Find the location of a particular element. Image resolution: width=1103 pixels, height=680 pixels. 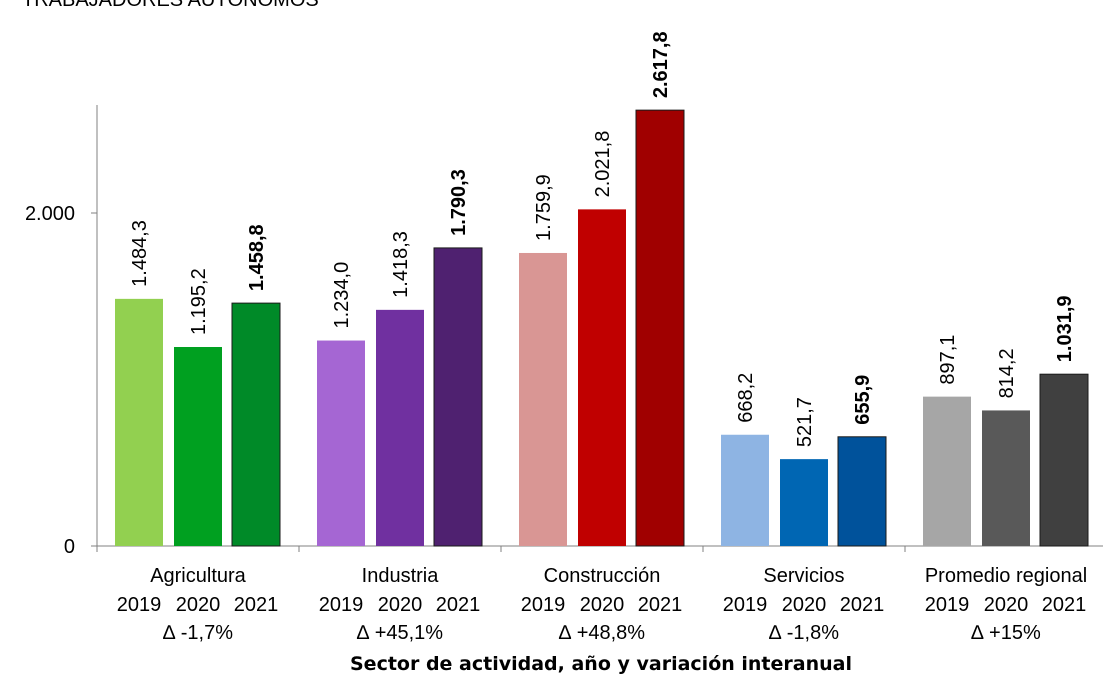

delta-label: ∆ +48,8% is located at coordinates (602, 633).